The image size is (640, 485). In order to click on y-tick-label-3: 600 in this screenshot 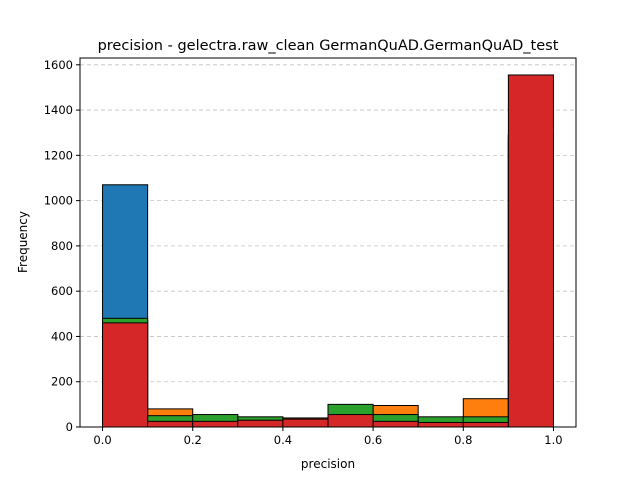, I will do `click(62, 291)`.